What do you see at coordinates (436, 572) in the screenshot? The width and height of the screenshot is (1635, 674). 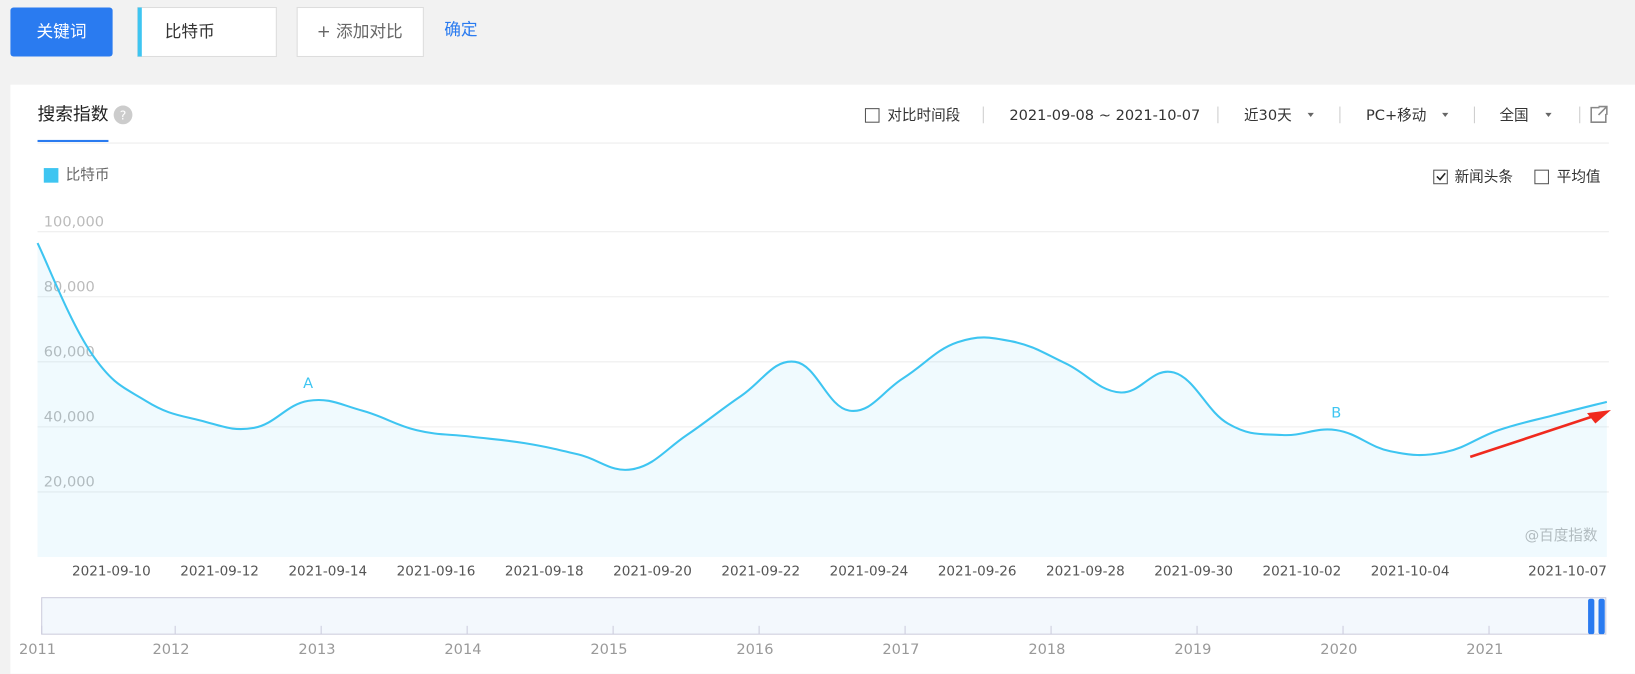 I see `x-tick-label: 2021-09-16` at bounding box center [436, 572].